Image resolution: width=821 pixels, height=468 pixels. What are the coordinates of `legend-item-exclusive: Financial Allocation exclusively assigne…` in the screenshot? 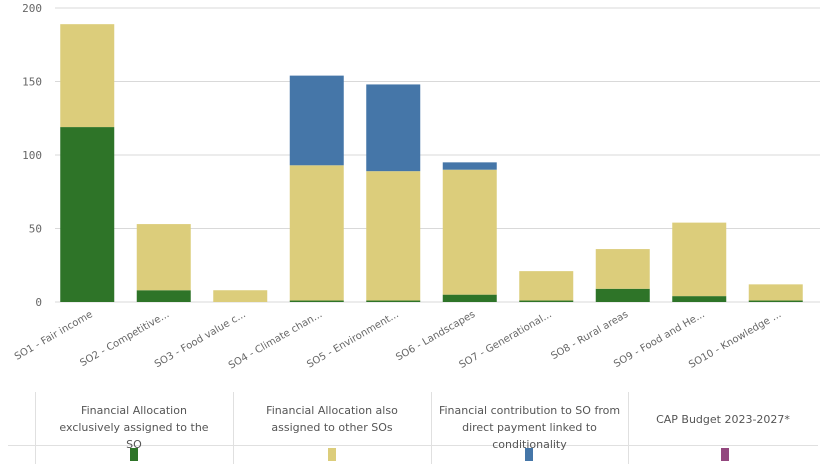 It's located at (134, 428).